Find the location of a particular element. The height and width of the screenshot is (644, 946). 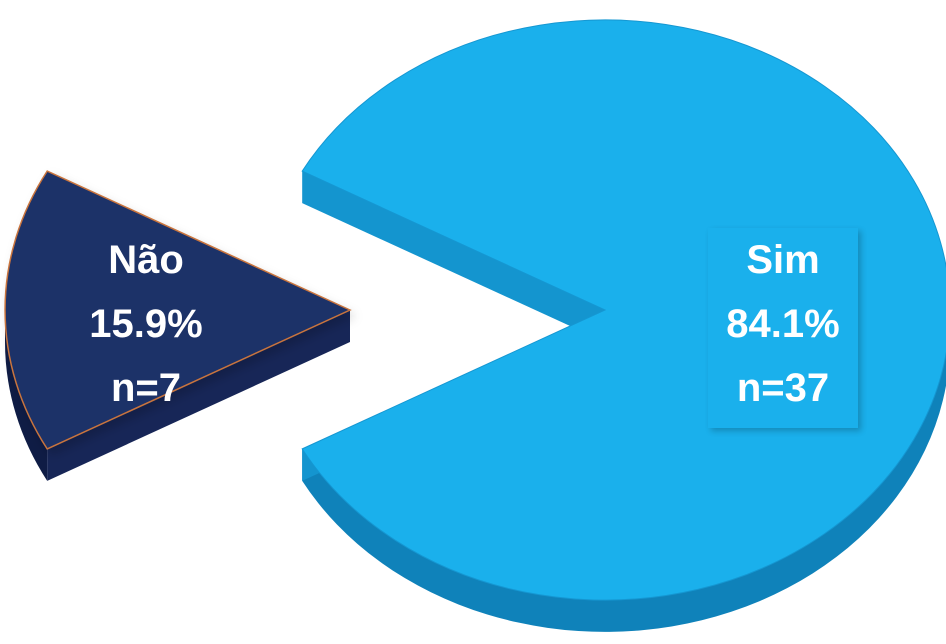

slice-label-nao: Não 15.9% n=7 is located at coordinates (146, 324).